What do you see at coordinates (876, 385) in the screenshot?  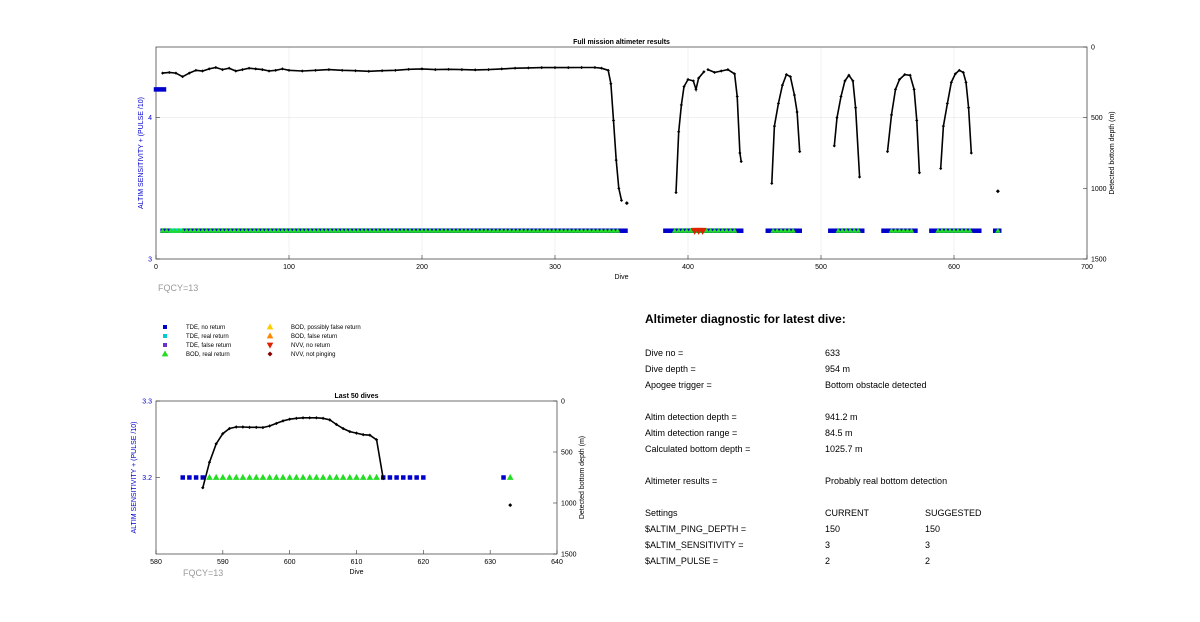 I see `diagnostic-value: Bottom obstacle detected` at bounding box center [876, 385].